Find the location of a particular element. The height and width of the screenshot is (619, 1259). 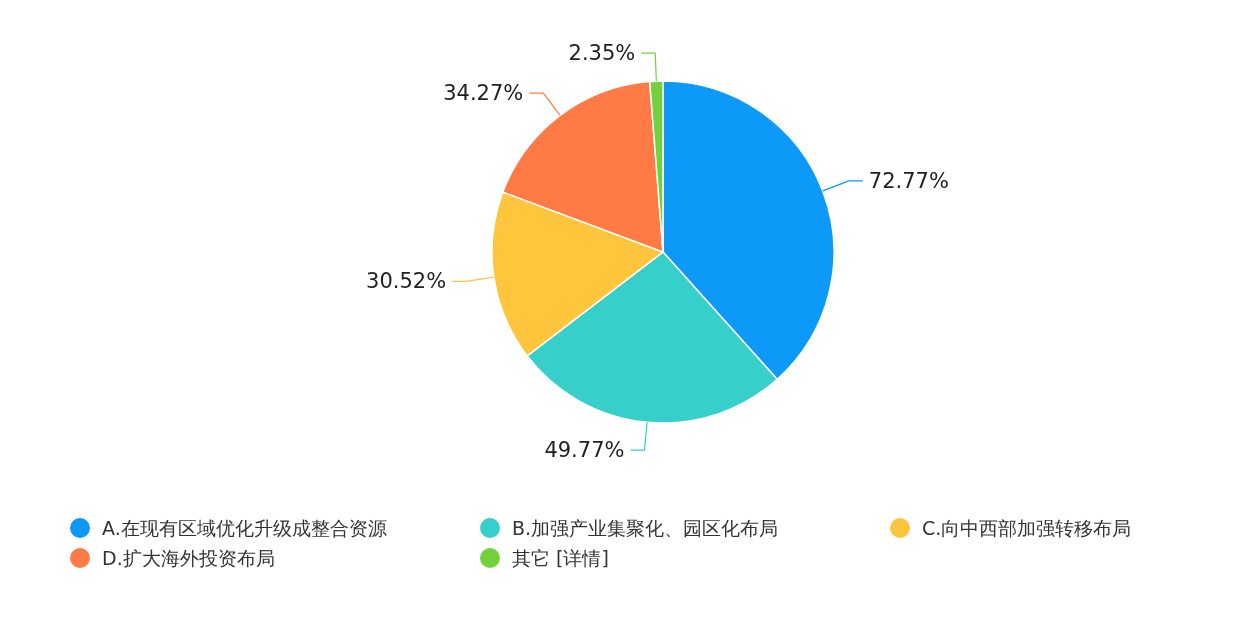

data-label: 49.77% is located at coordinates (584, 450).